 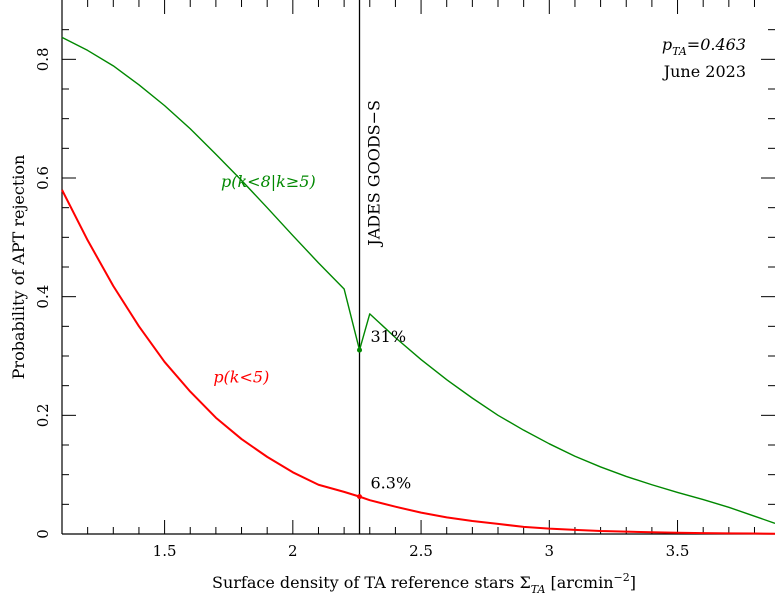 I want to click on date-annotation: June 2023, so click(x=704, y=71).